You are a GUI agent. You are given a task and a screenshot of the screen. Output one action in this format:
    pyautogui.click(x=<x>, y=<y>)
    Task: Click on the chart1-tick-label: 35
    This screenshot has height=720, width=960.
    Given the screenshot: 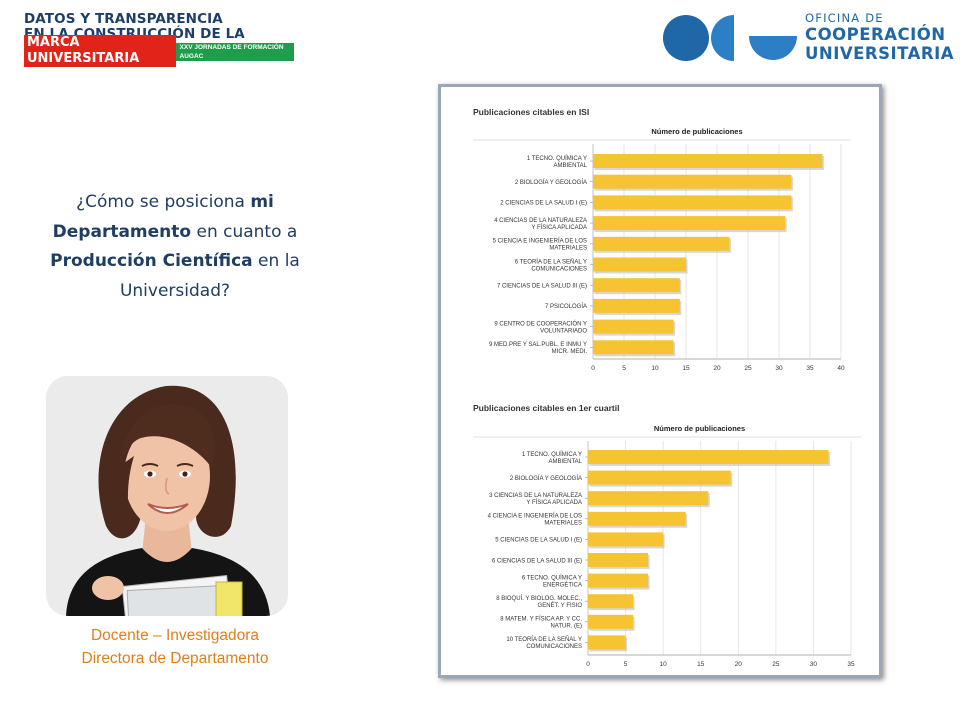 What is the action you would take?
    pyautogui.click(x=810, y=368)
    